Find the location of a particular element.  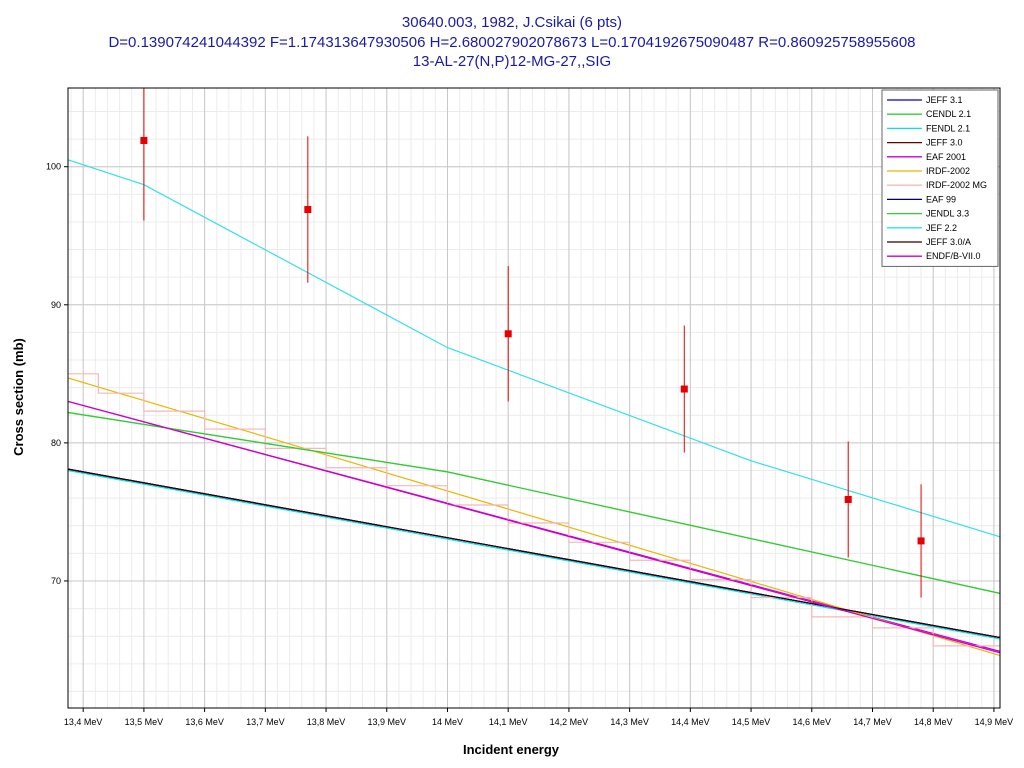

x-tick-label: 14 MeV is located at coordinates (447, 722).